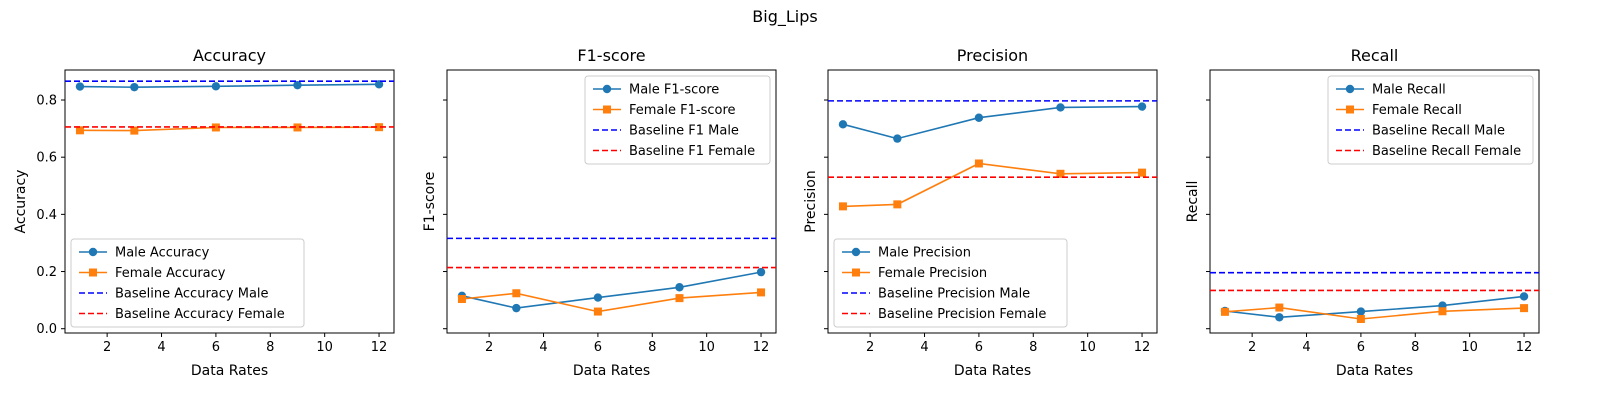  I want to click on legend-label: Baseline Recall Female, so click(1446, 151).